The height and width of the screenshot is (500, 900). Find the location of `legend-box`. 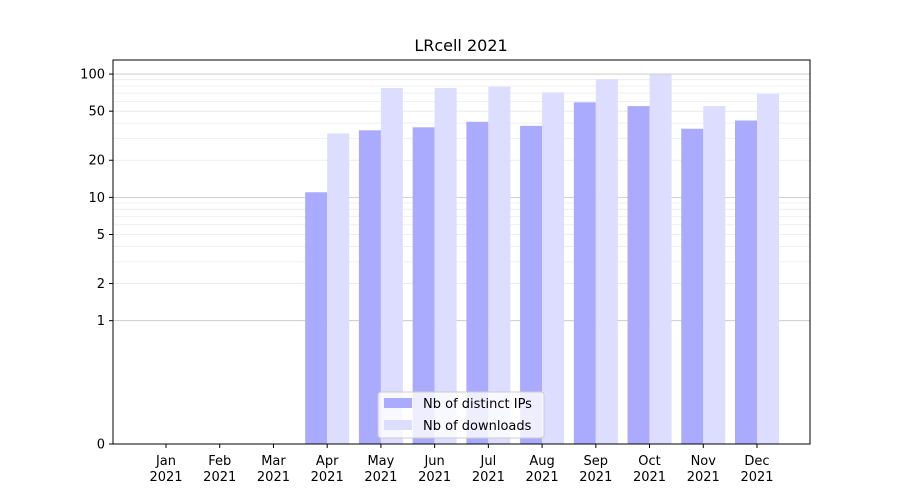

legend-box is located at coordinates (461, 415).